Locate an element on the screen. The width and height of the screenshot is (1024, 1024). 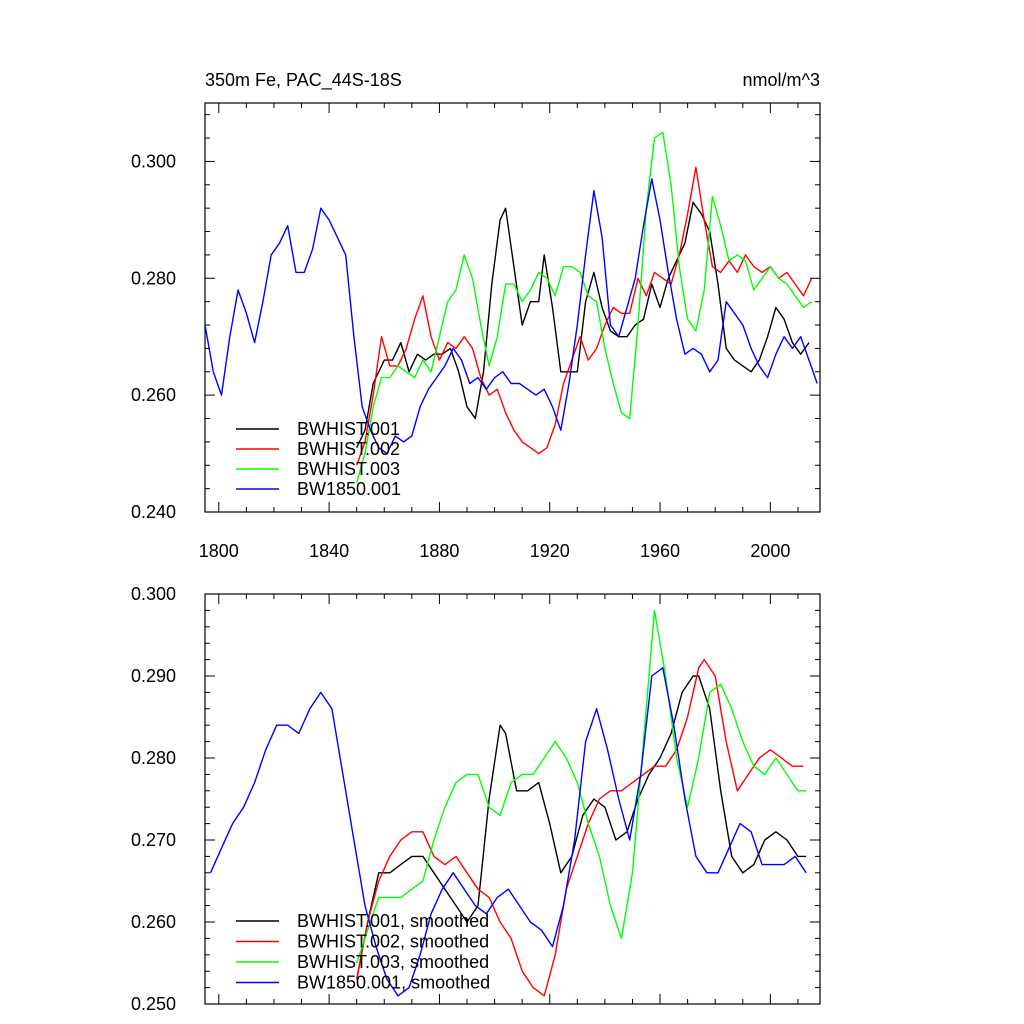
legend-label: BW1850.001, smoothed is located at coordinates (393, 983).